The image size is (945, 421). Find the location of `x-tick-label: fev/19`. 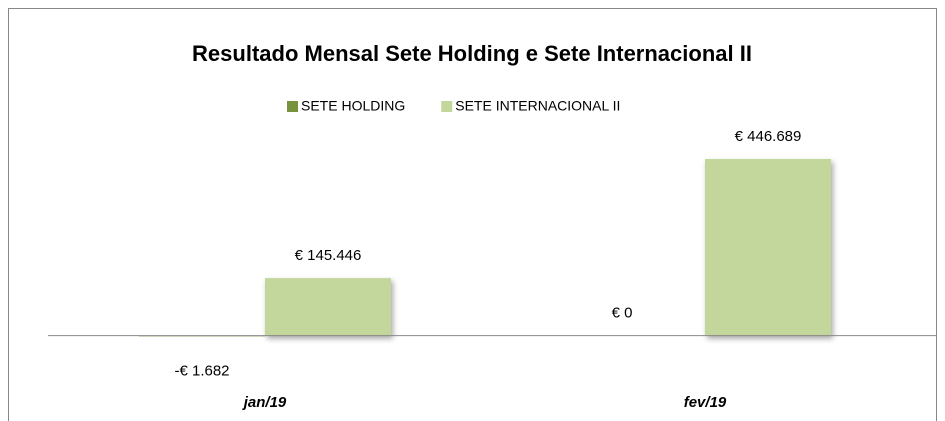

x-tick-label: fev/19 is located at coordinates (705, 402).